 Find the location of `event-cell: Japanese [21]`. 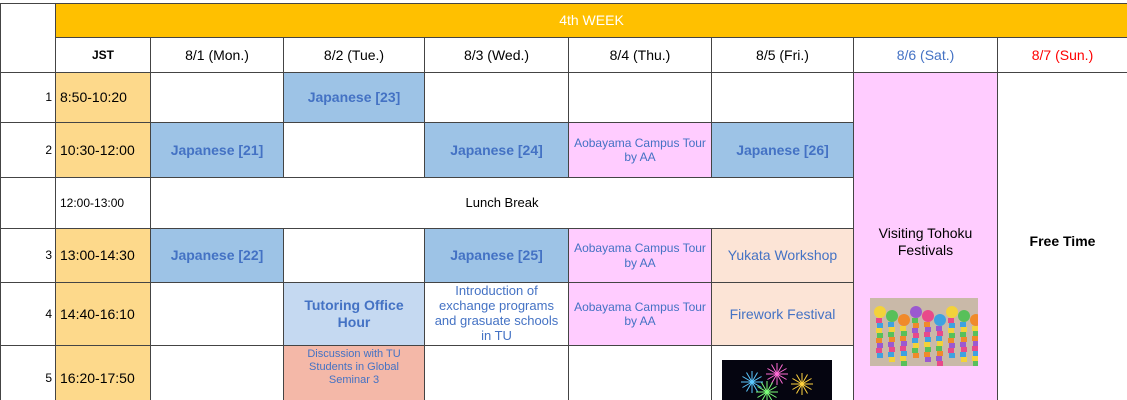

event-cell: Japanese [21] is located at coordinates (217, 150).